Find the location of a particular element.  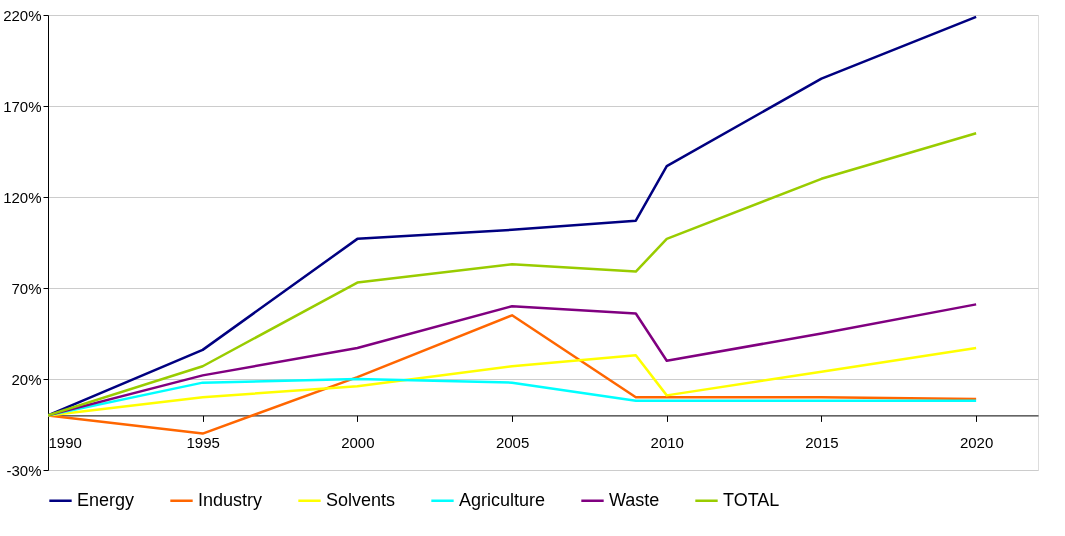

legend-label: Industry is located at coordinates (230, 499).